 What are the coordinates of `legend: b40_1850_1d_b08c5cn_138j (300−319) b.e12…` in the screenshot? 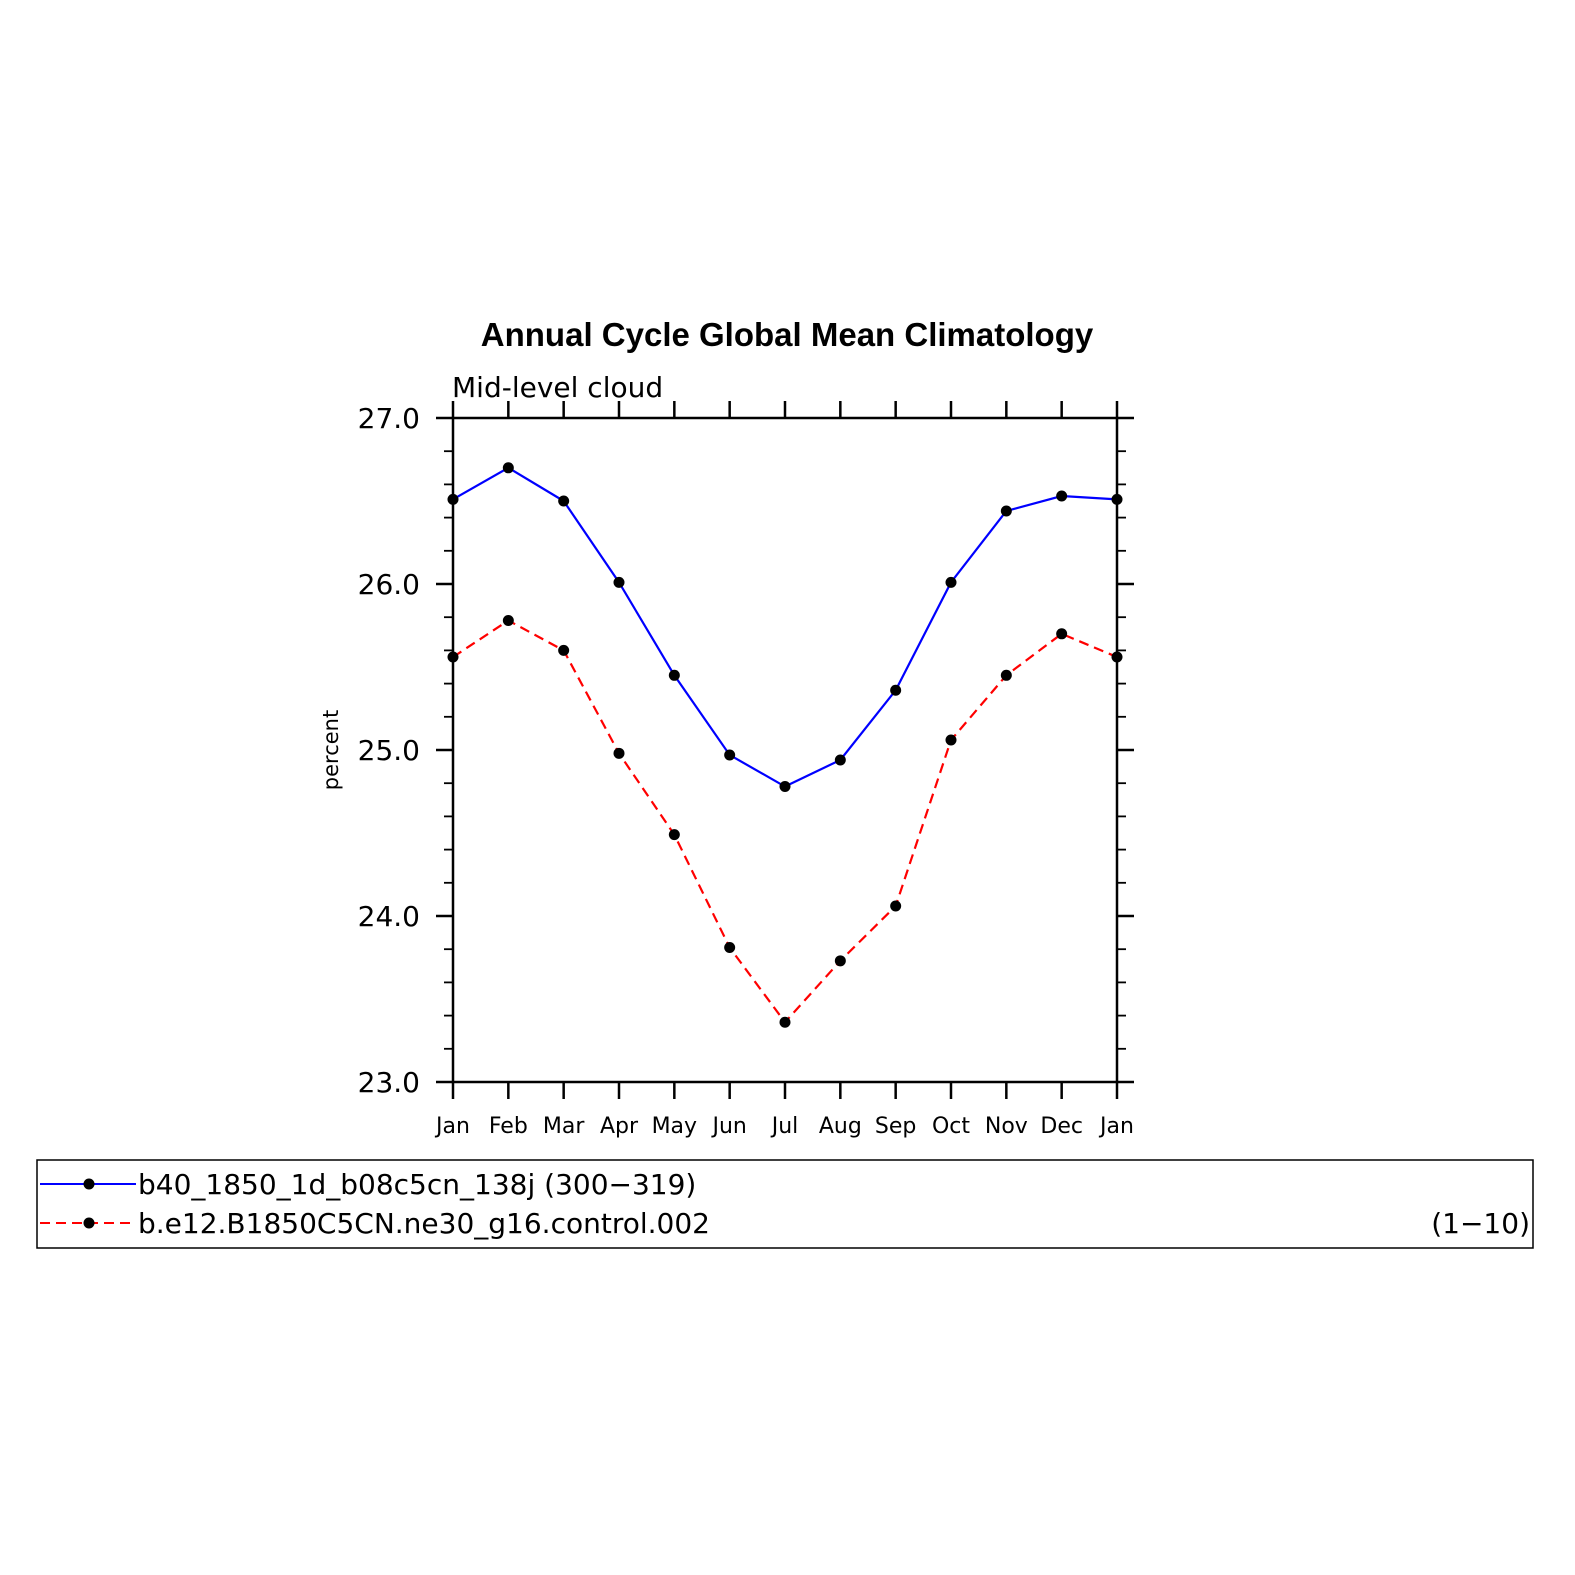 It's located at (785, 1204).